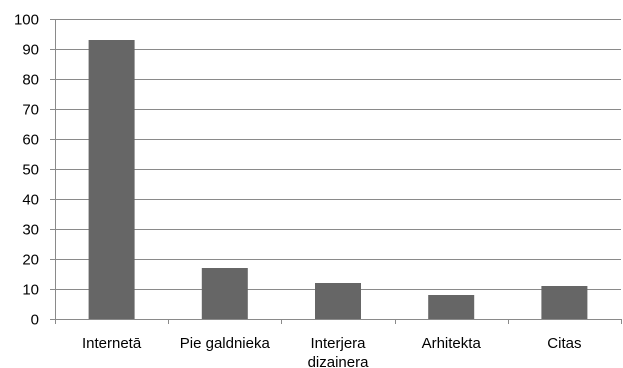  I want to click on y-tick-label: 90, so click(30, 50).